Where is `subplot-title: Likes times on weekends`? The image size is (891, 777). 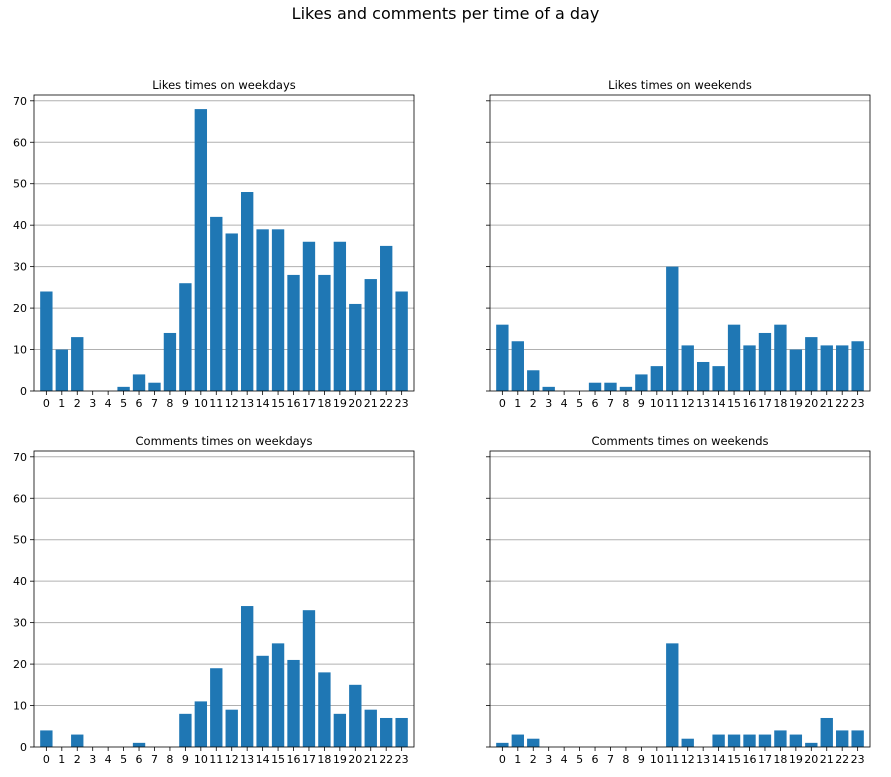
subplot-title: Likes times on weekends is located at coordinates (680, 85).